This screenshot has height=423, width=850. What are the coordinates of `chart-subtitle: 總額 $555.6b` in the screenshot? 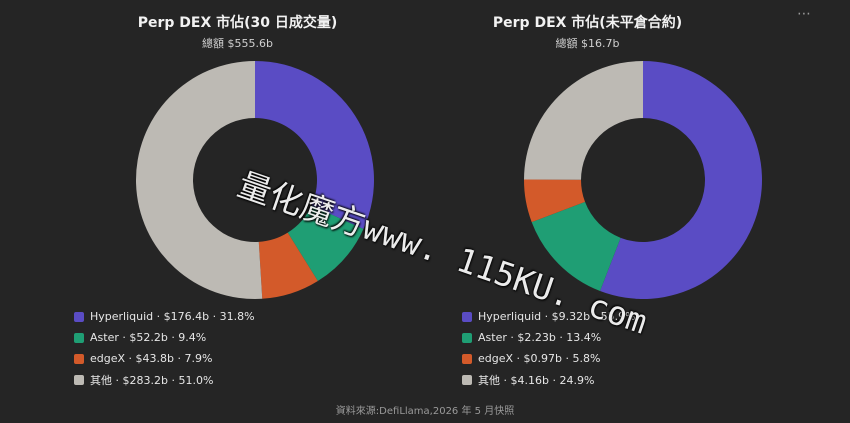 It's located at (237, 43).